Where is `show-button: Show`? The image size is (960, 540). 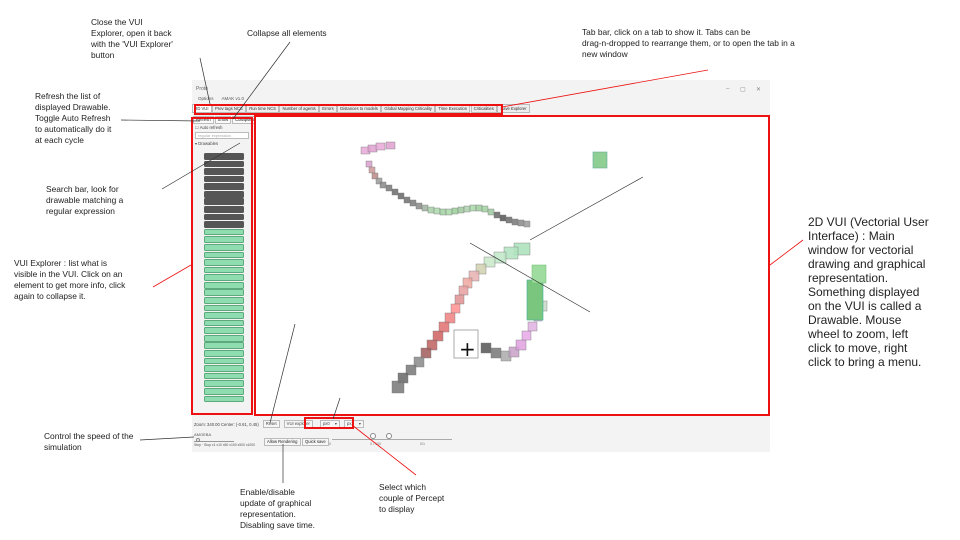
show-button: Show is located at coordinates (223, 120).